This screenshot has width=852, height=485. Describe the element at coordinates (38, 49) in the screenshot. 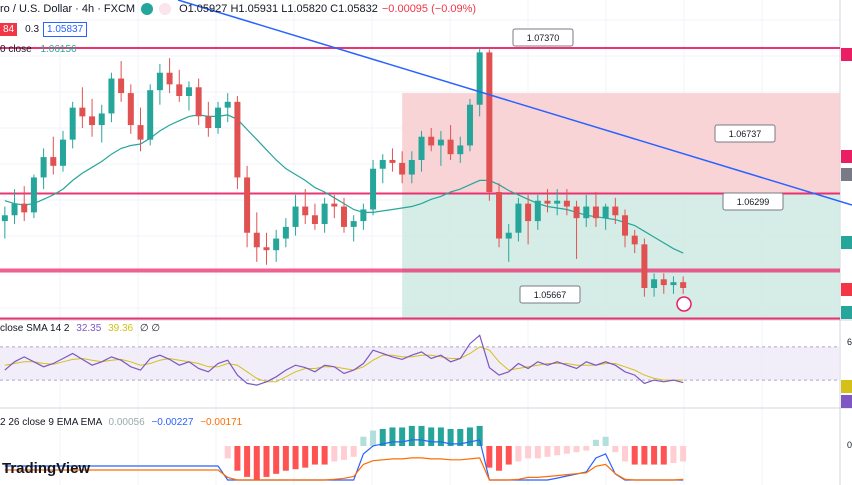

I see `ma-legend: 0 close 1.06156` at that location.